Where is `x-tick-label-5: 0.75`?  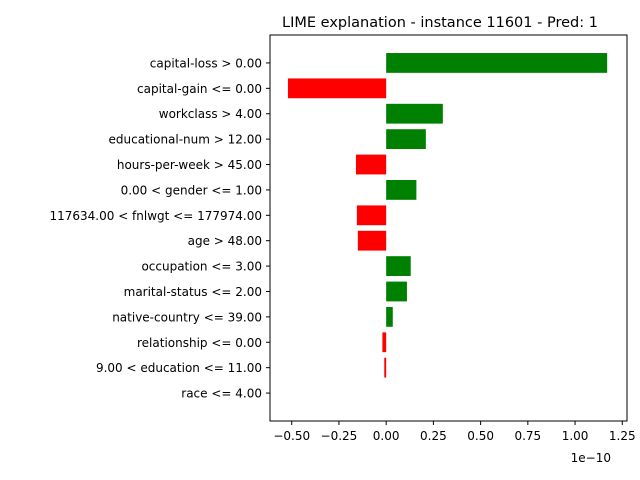 x-tick-label-5: 0.75 is located at coordinates (527, 436).